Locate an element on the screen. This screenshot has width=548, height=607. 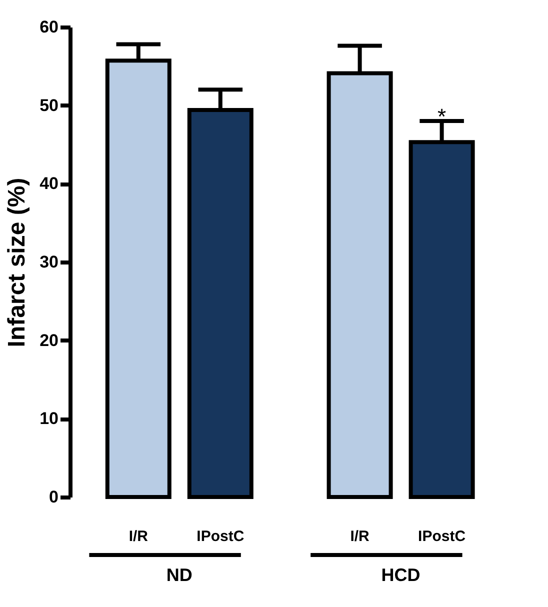
text: ND is located at coordinates (179, 575).